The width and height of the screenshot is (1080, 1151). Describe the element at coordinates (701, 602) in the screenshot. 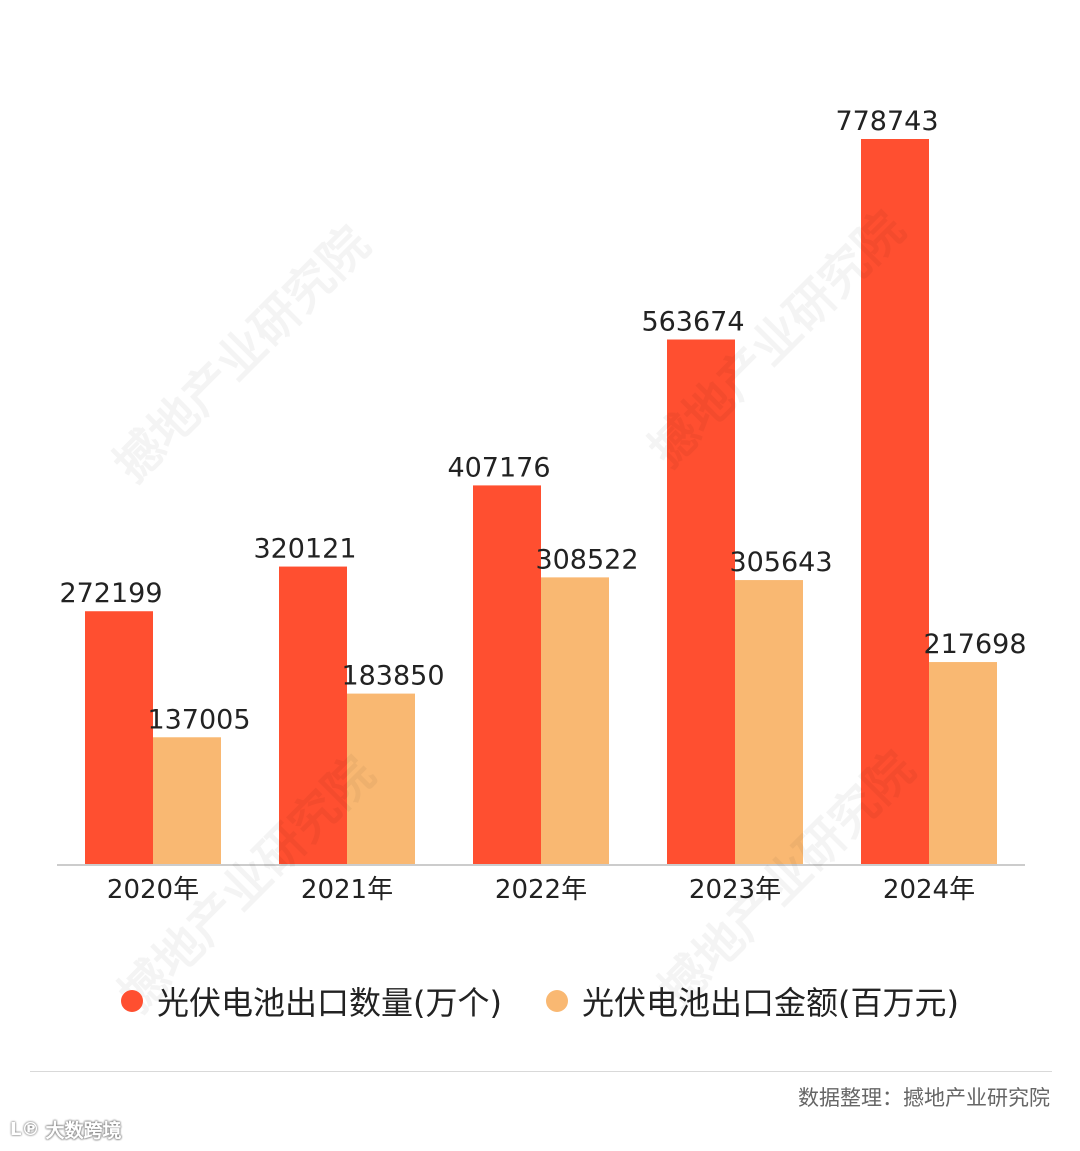

I see `bar-quantity-2023年` at that location.